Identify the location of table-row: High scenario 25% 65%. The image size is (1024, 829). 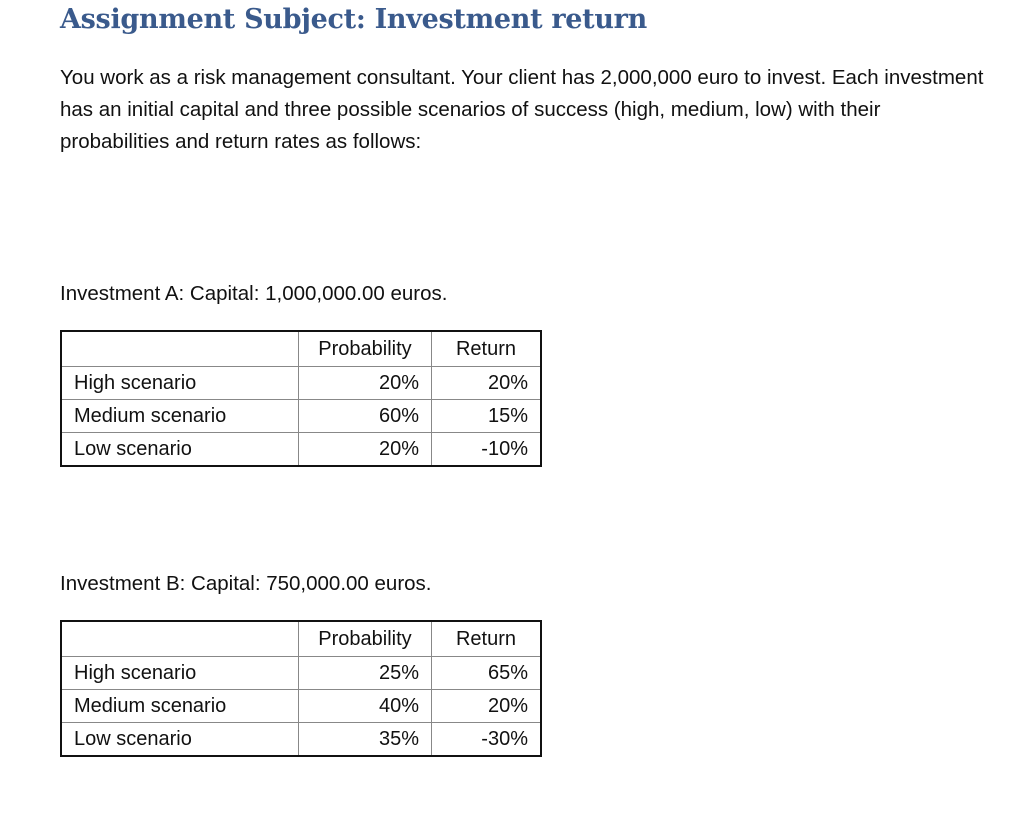
(301, 673).